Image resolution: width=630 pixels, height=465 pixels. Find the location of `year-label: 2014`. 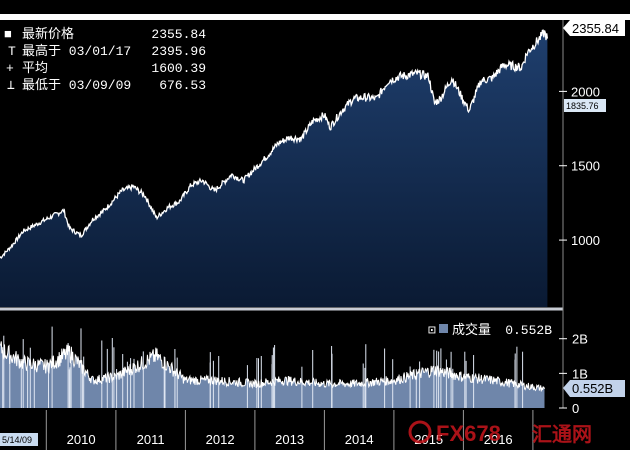

year-label: 2014 is located at coordinates (359, 439).